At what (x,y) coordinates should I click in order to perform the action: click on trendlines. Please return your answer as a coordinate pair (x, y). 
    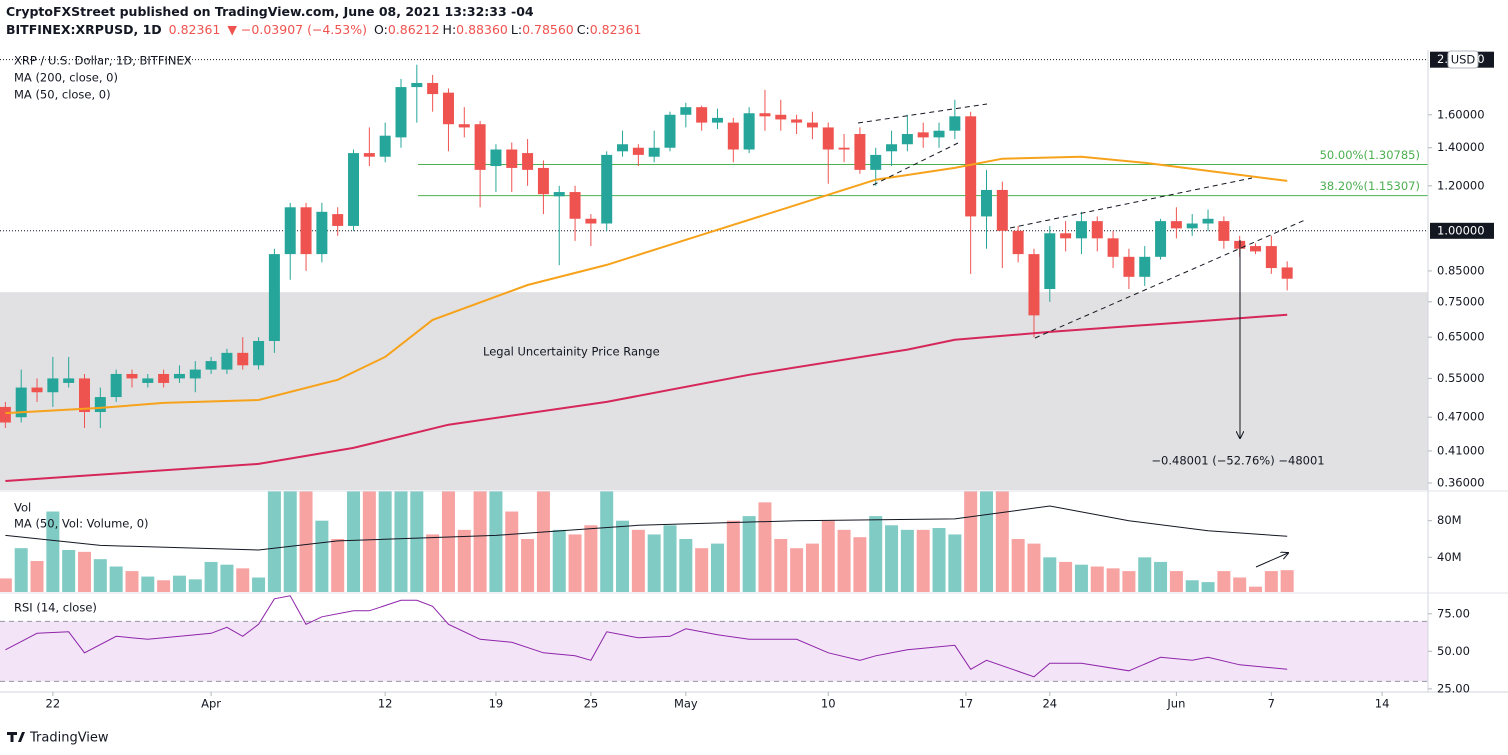
    Looking at the image, I should click on (1081, 221).